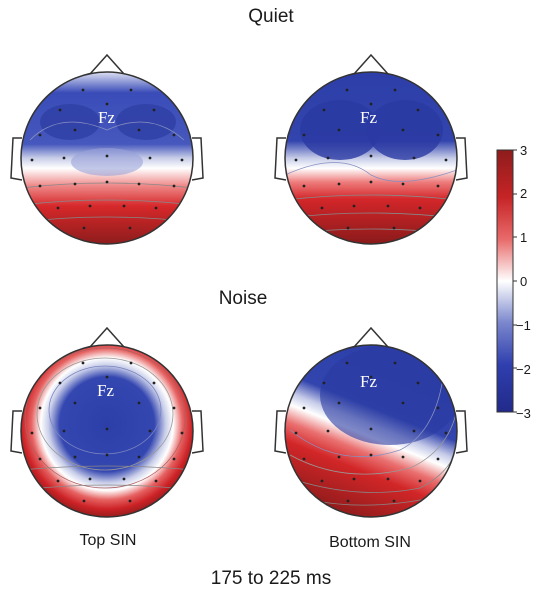  I want to click on colorbar-tick-neg3: −3, so click(523, 413).